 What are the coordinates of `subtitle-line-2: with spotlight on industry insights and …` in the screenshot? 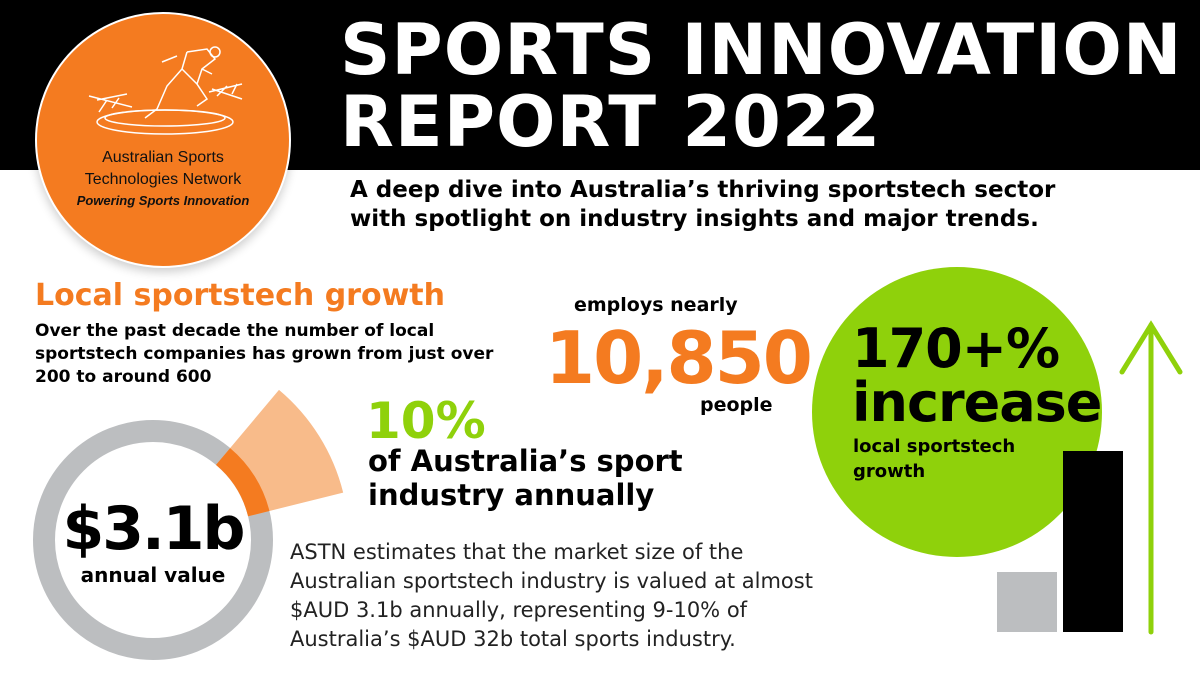 It's located at (694, 219).